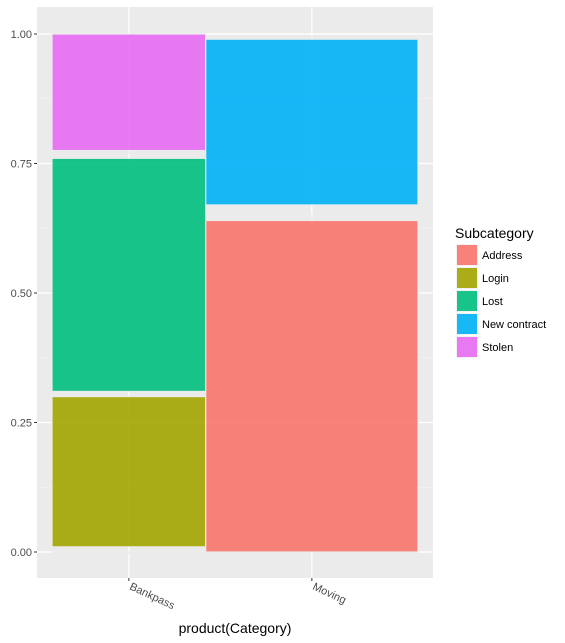  What do you see at coordinates (129, 275) in the screenshot?
I see `tile-bankpass-lost` at bounding box center [129, 275].